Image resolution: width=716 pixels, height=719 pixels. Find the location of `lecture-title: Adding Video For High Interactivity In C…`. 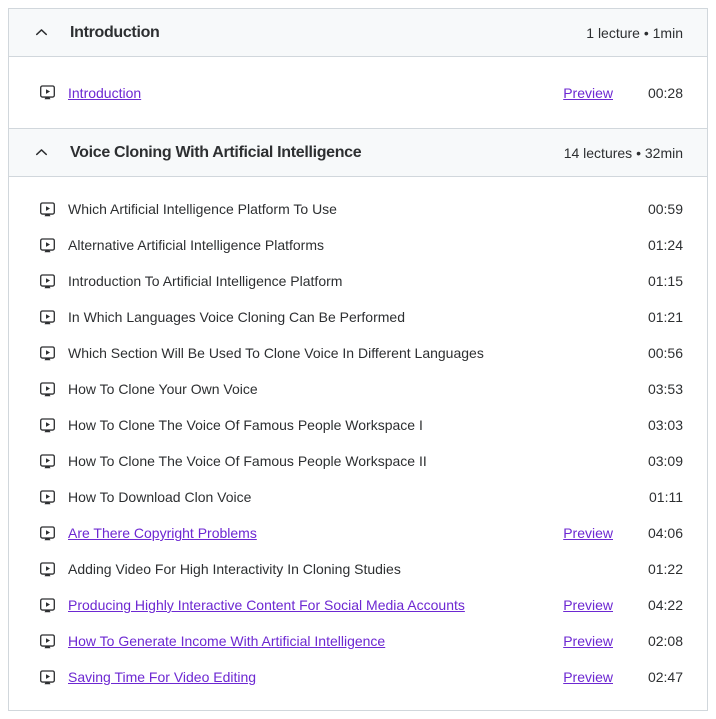

lecture-title: Adding Video For High Interactivity In C… is located at coordinates (234, 569).